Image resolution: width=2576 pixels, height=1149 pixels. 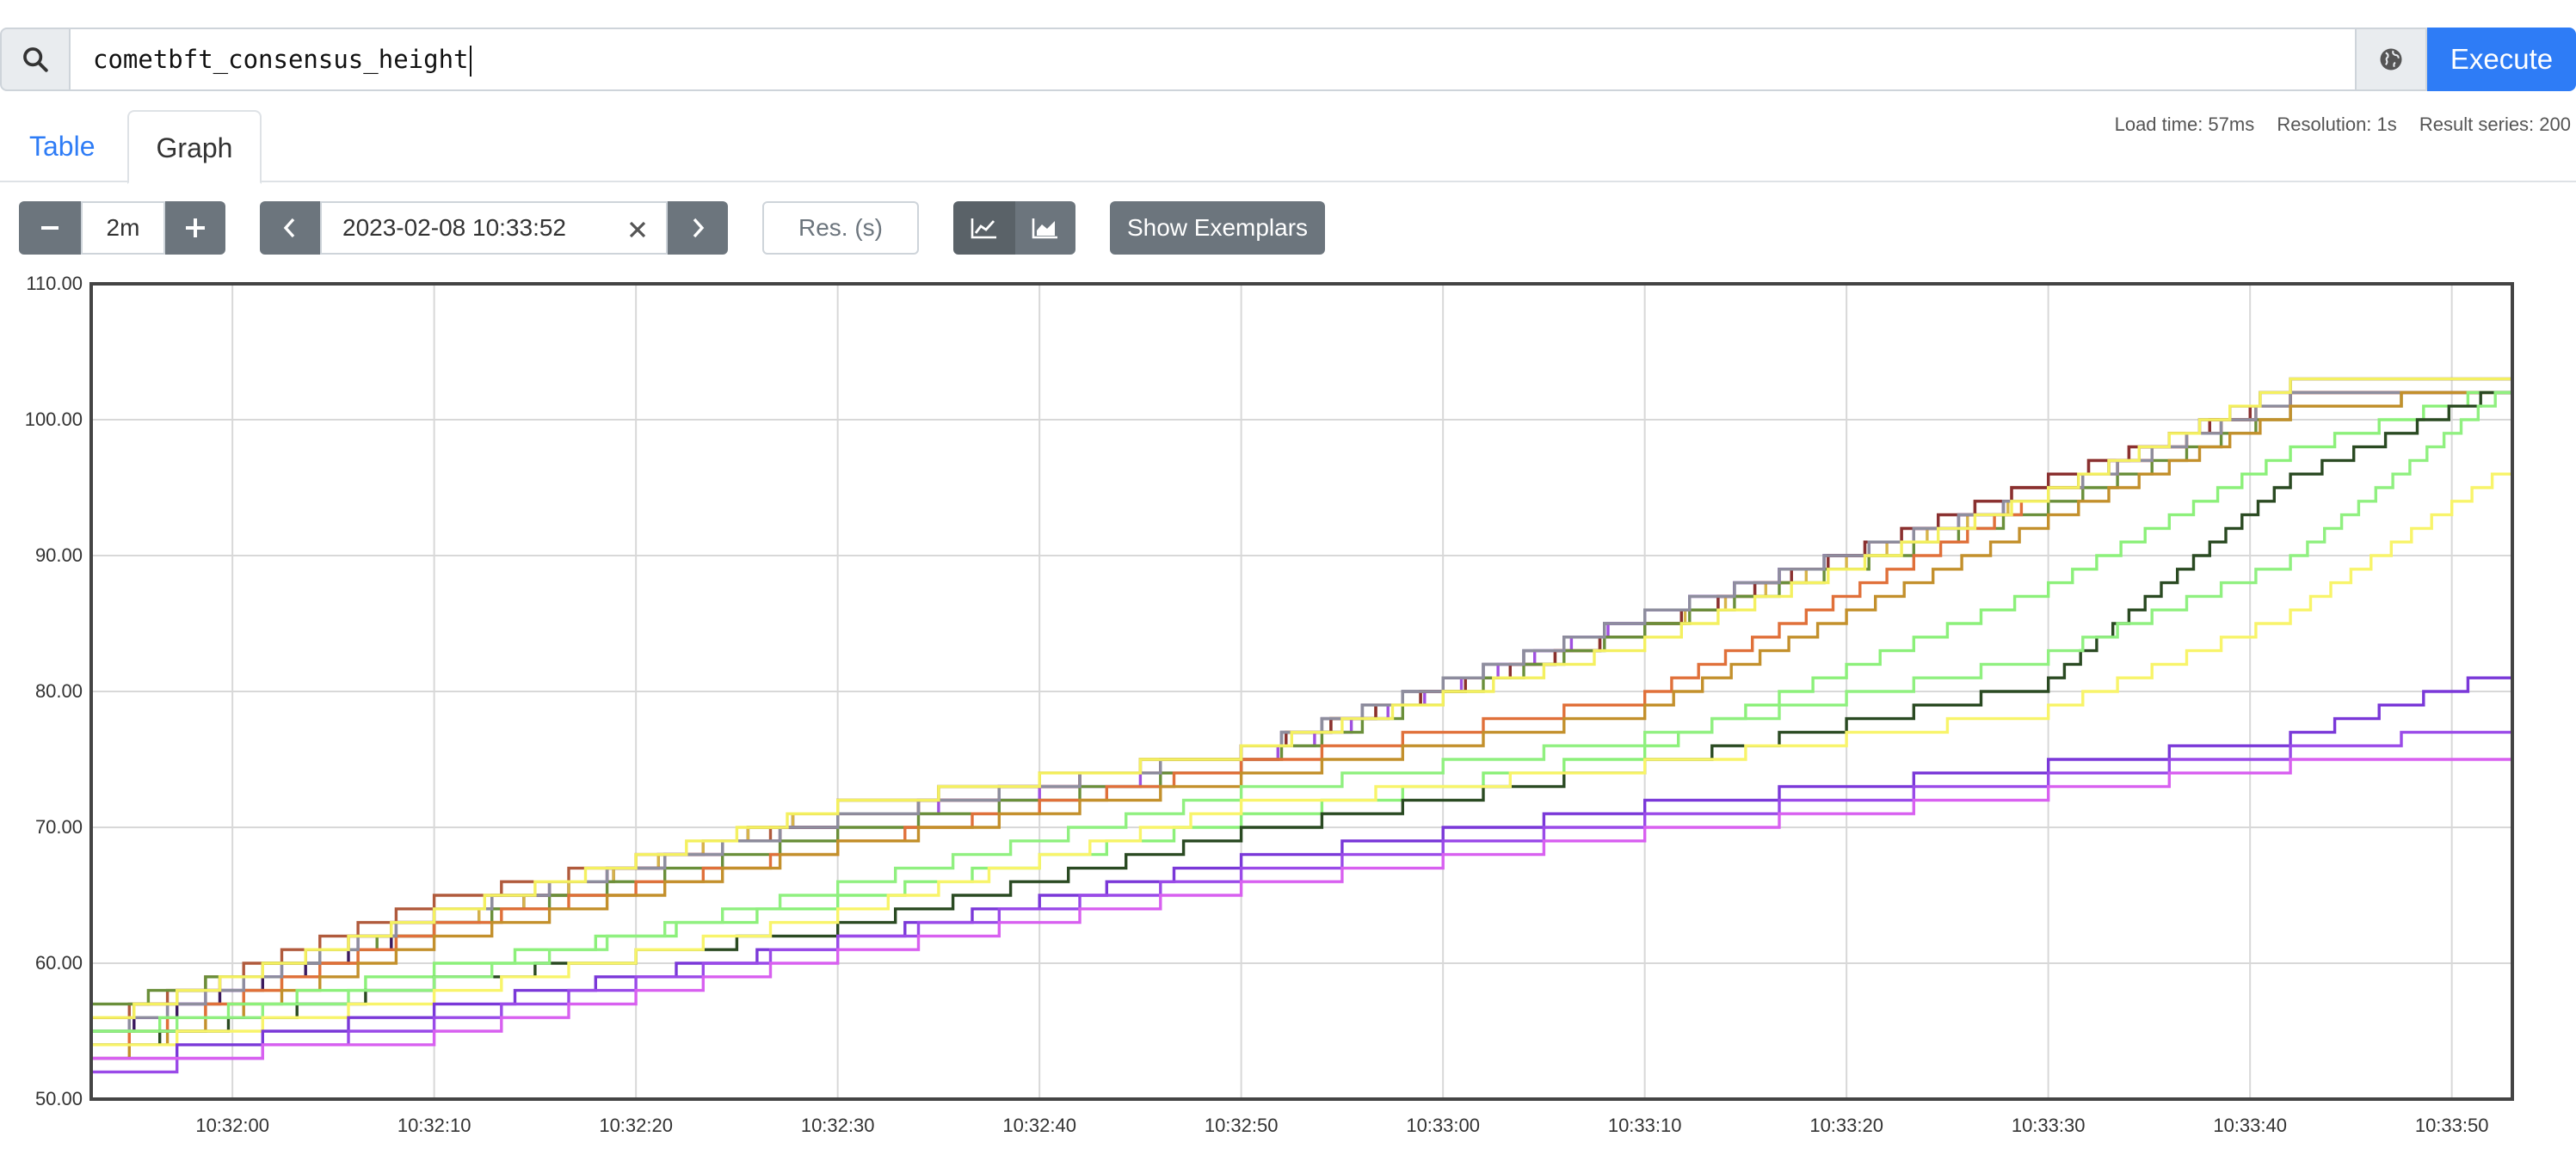 I want to click on x-tick-label: 10:32:20, so click(x=636, y=1126).